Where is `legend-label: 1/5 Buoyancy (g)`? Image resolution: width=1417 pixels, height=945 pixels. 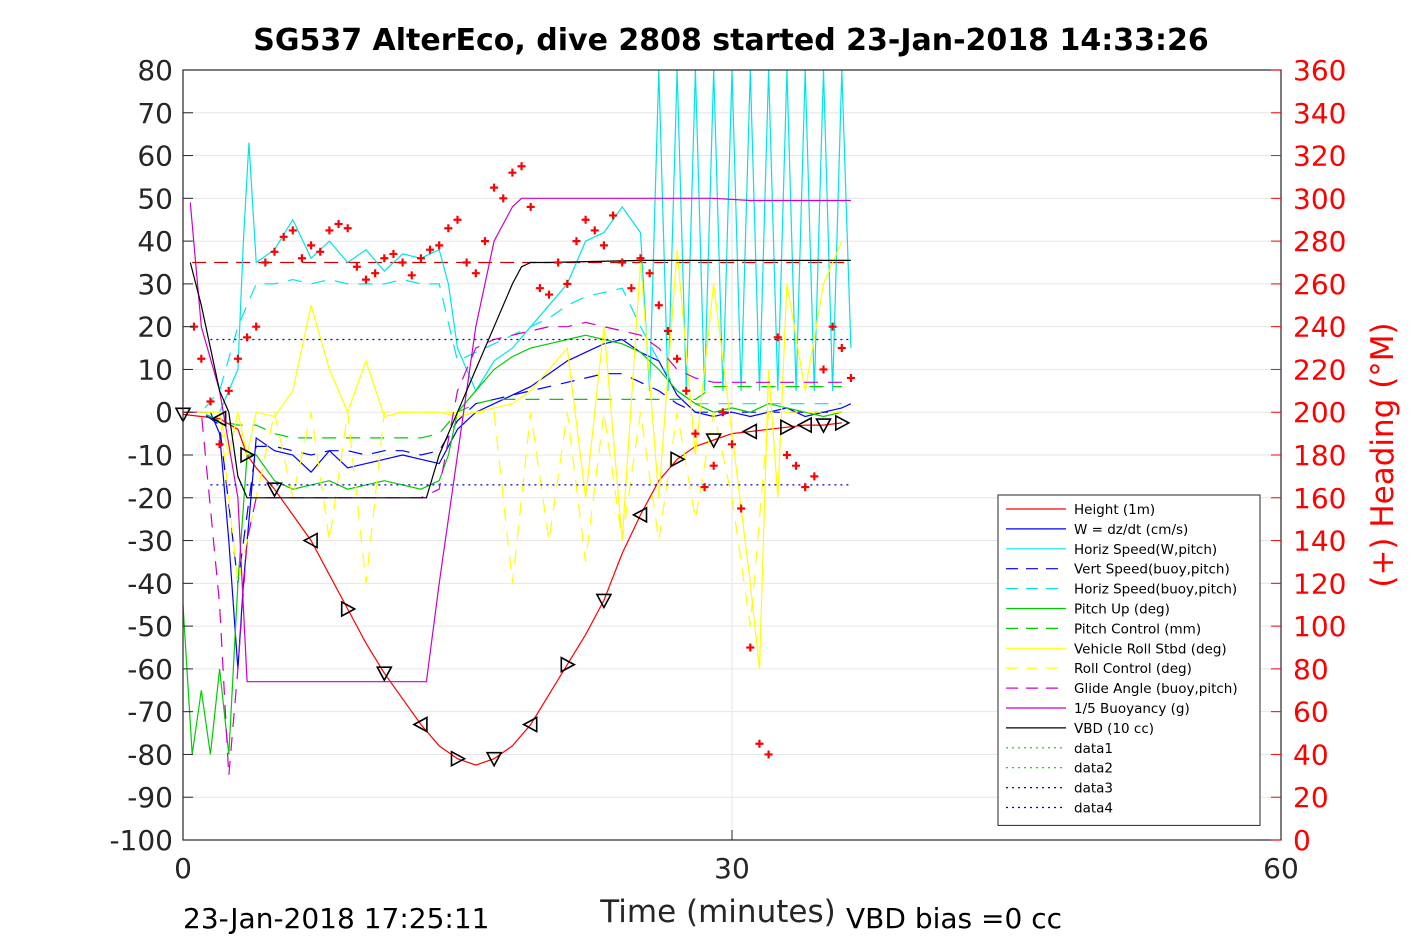
legend-label: 1/5 Buoyancy (g) is located at coordinates (1132, 709).